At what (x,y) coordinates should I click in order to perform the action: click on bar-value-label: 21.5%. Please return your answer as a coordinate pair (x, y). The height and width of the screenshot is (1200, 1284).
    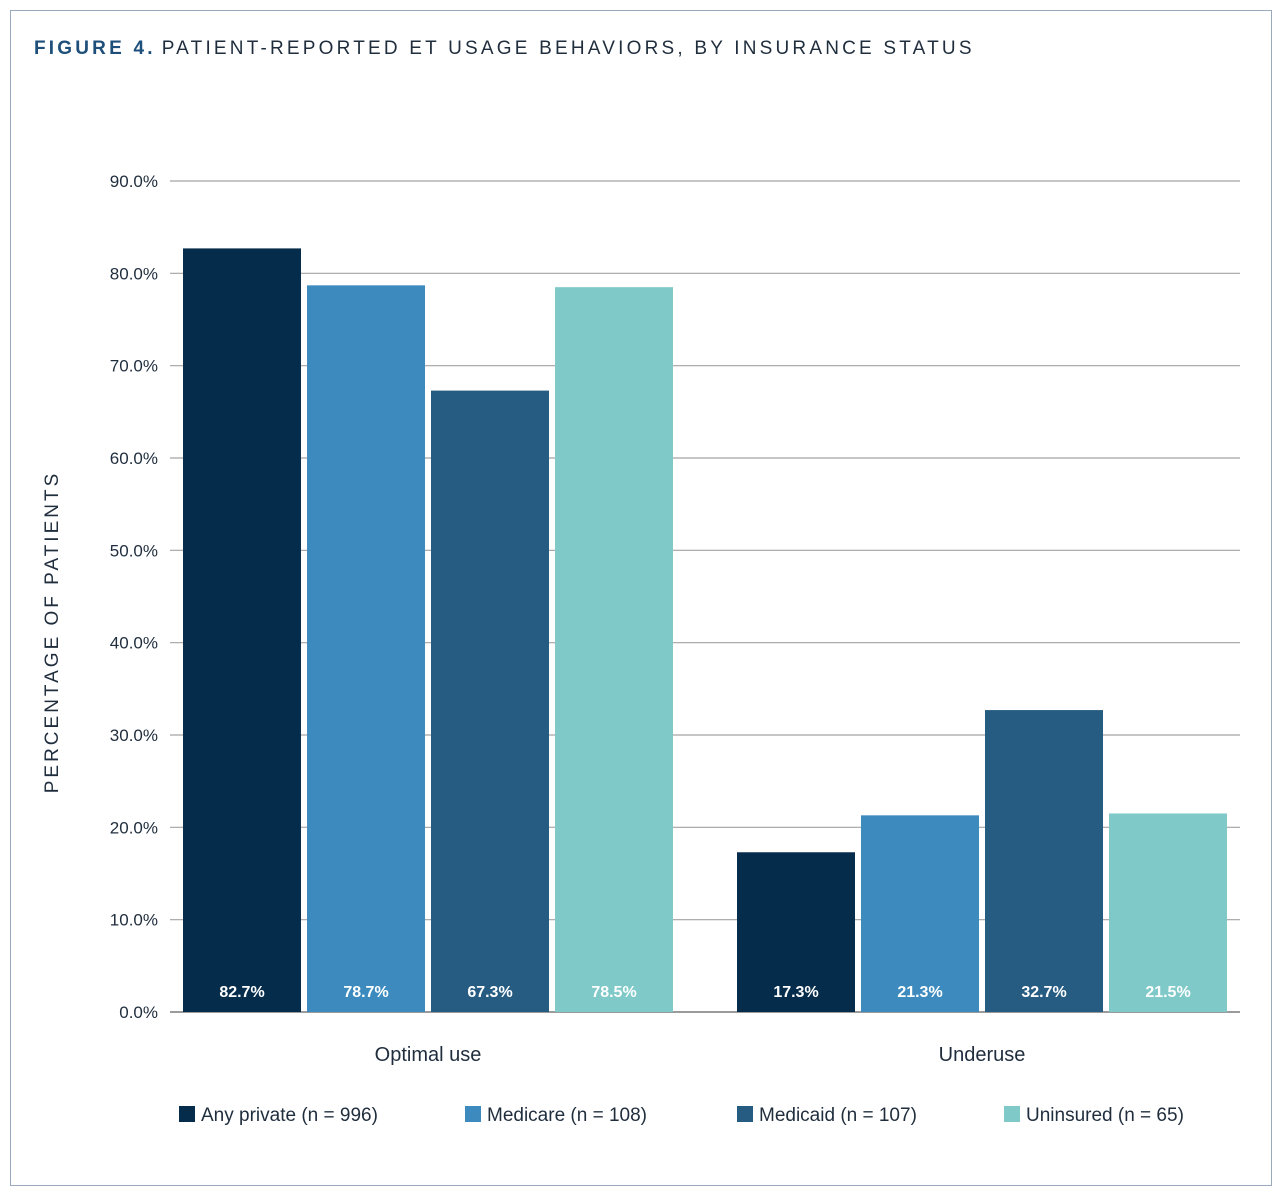
    Looking at the image, I should click on (1167, 992).